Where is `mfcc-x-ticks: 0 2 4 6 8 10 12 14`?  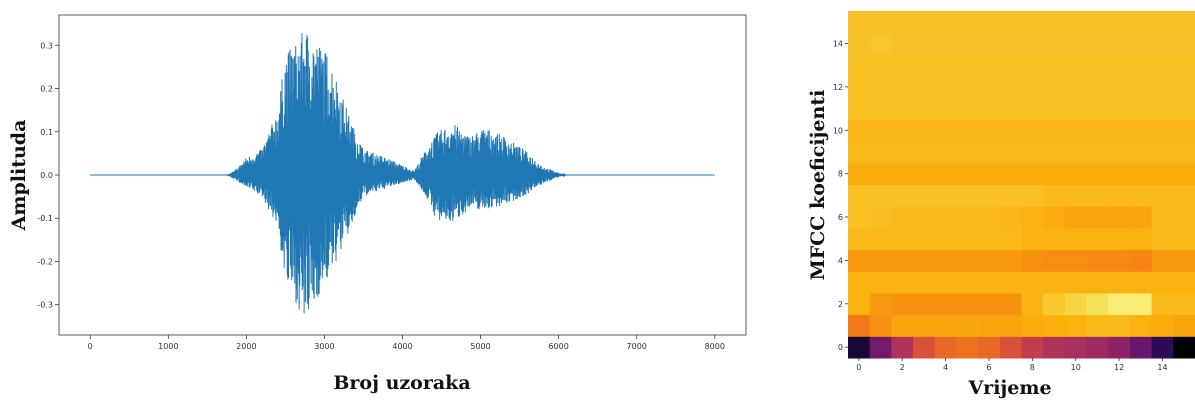
mfcc-x-ticks: 0 2 4 6 8 10 12 14 is located at coordinates (1012, 365).